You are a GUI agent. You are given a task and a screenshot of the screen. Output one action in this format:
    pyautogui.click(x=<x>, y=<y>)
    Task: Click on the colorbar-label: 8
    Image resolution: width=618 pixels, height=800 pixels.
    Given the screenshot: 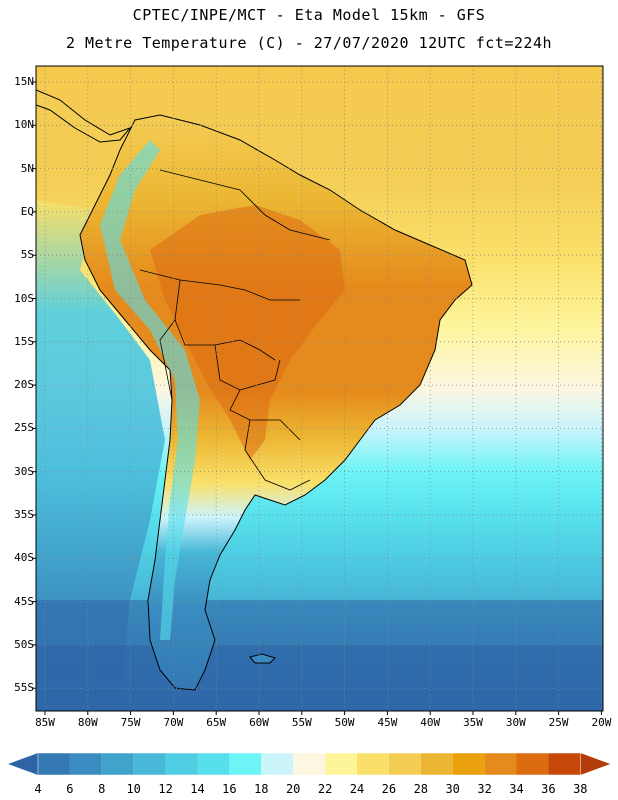 What is the action you would take?
    pyautogui.click(x=102, y=789)
    